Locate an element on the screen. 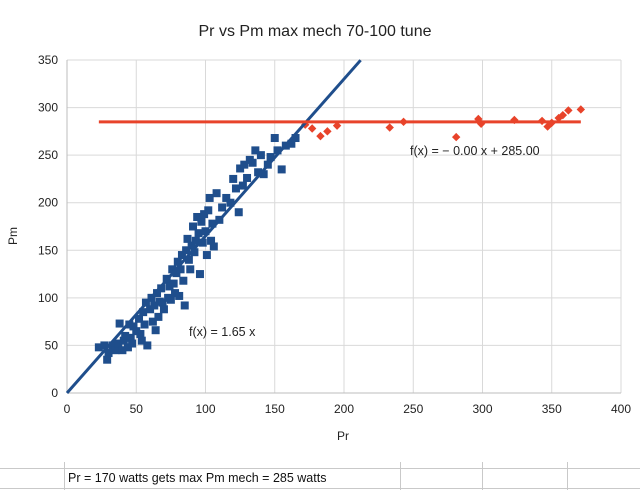 The width and height of the screenshot is (640, 490). x-tick-label: 50 is located at coordinates (137, 409).